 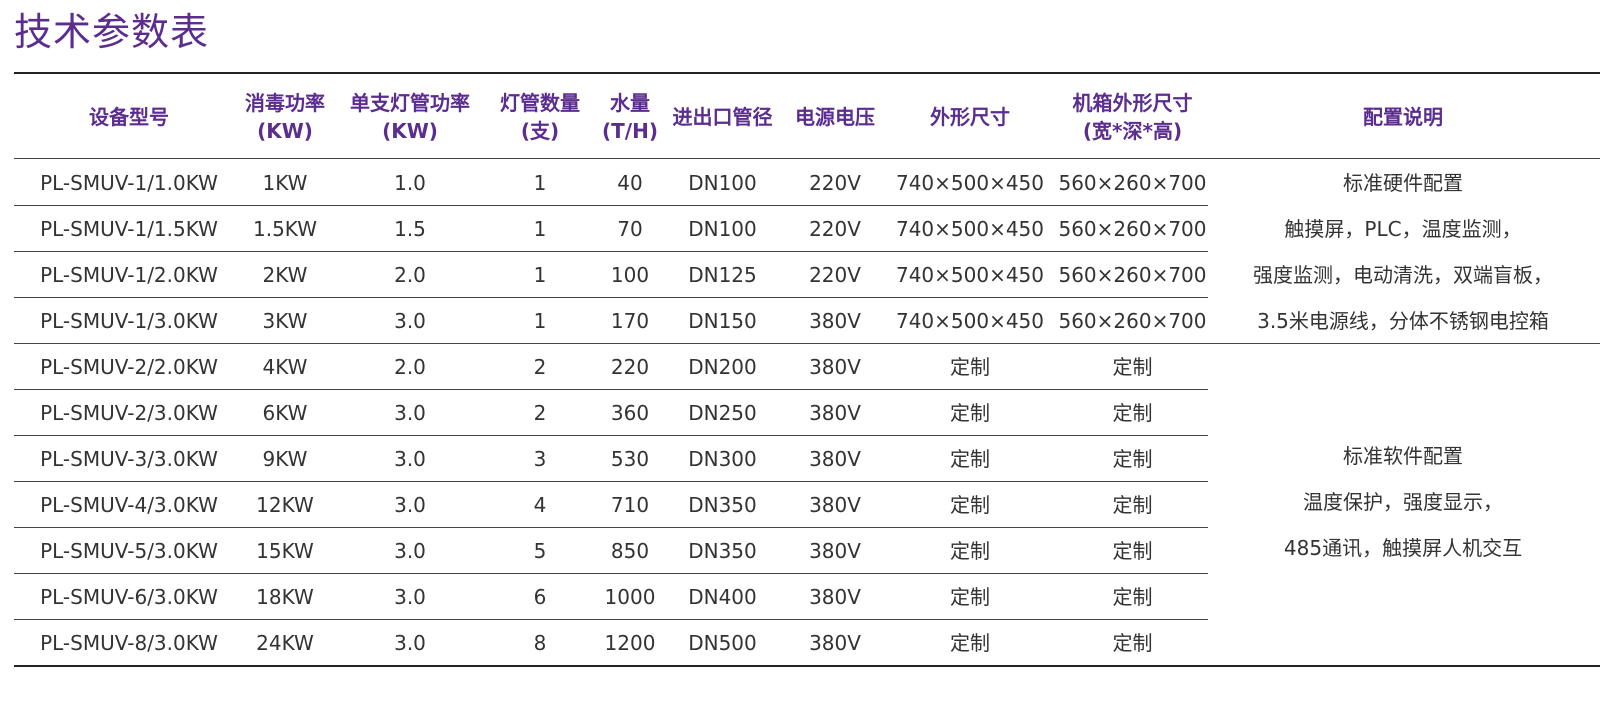 I want to click on column-header-line1: 外形尺寸, so click(x=970, y=117).